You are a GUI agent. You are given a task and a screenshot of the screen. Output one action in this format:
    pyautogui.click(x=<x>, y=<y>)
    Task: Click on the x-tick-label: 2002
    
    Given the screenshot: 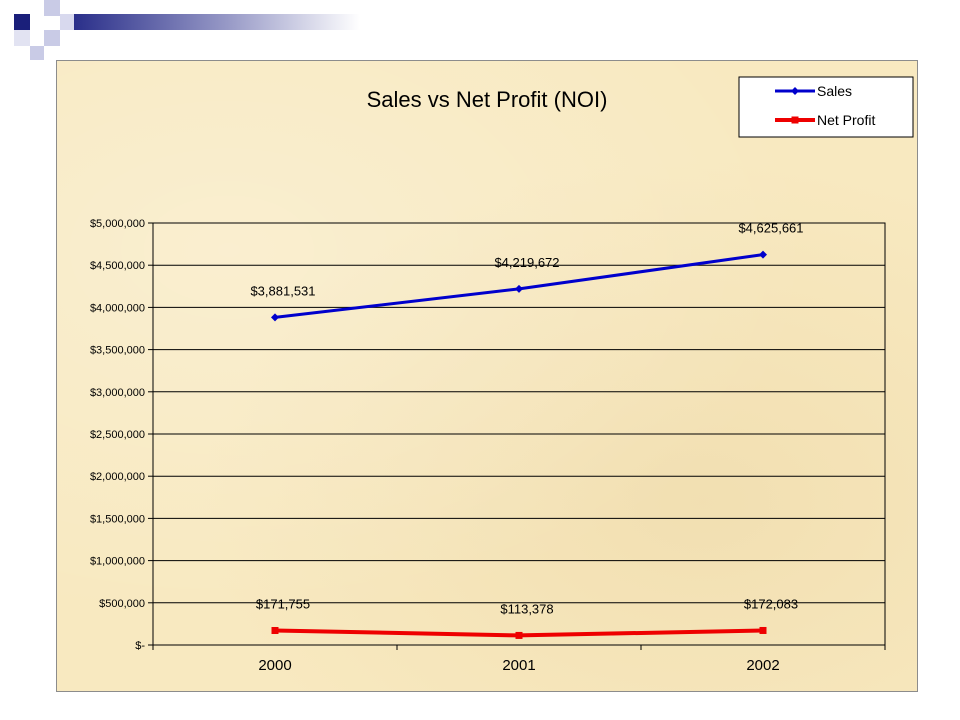 What is the action you would take?
    pyautogui.click(x=762, y=665)
    